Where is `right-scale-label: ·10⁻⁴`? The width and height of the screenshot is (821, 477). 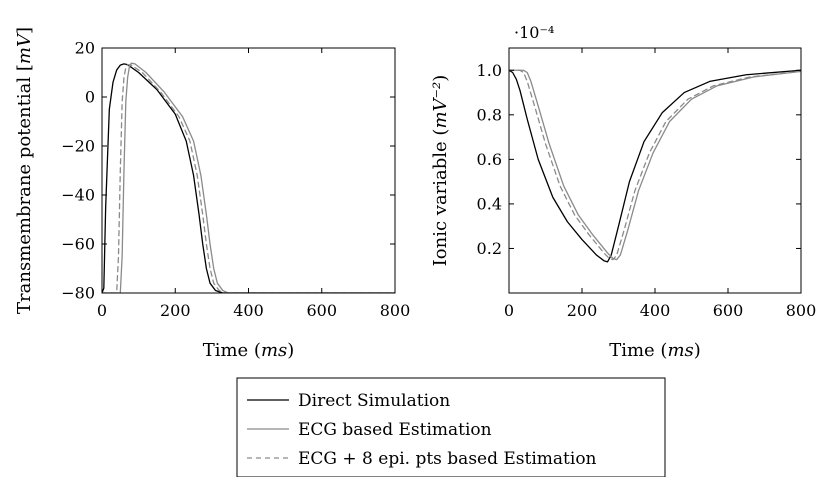
right-scale-label: ·10⁻⁴ is located at coordinates (534, 32).